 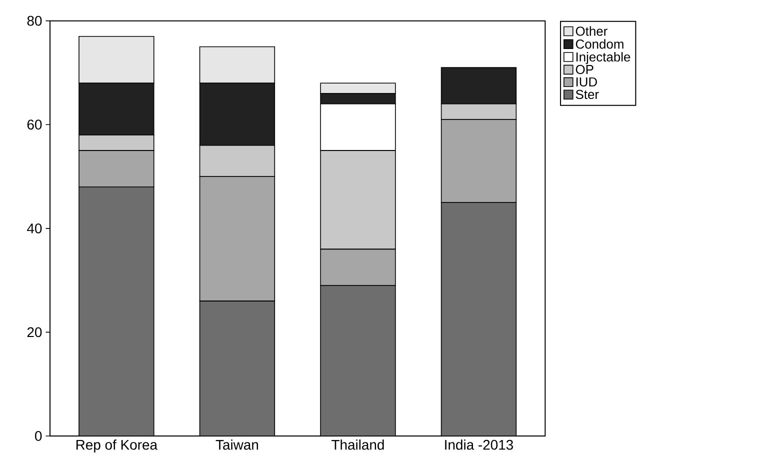 I want to click on legend-label: Ster, so click(x=587, y=95).